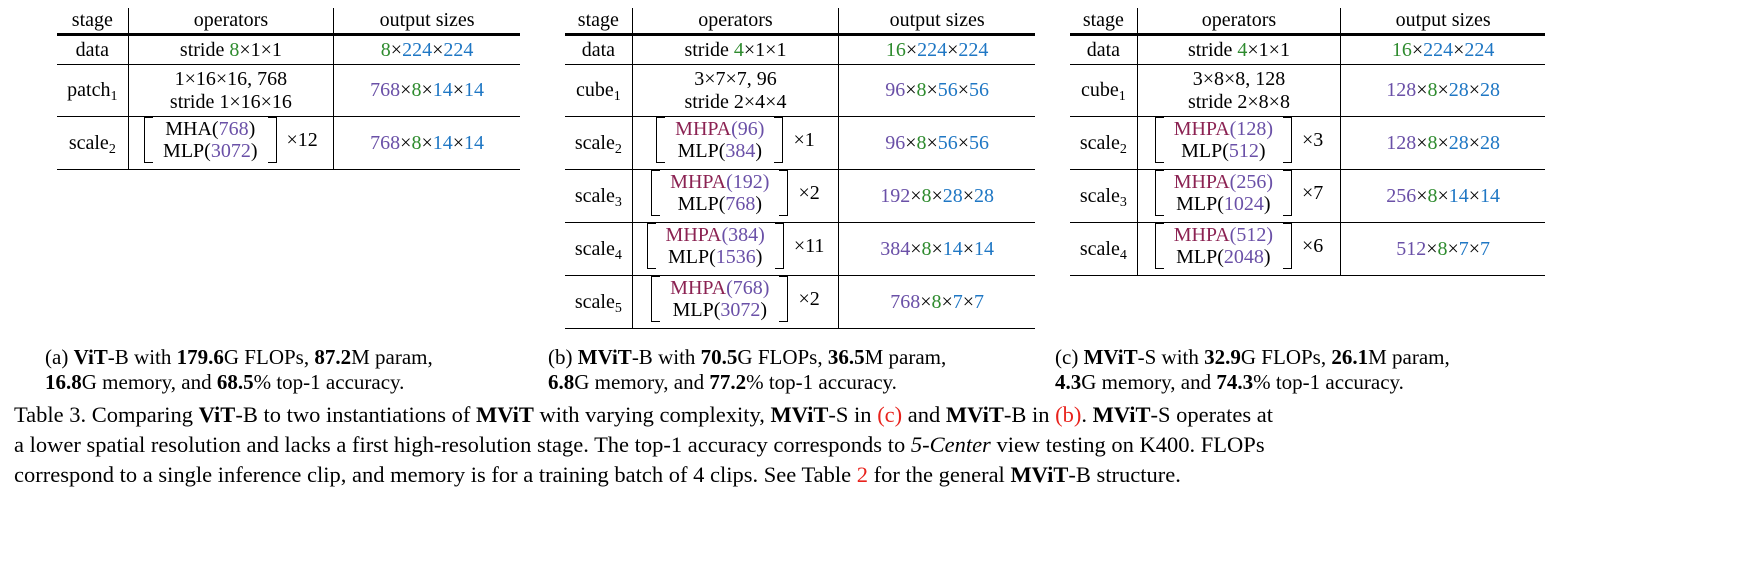  I want to click on text-segment: 68.5, so click(235, 382).